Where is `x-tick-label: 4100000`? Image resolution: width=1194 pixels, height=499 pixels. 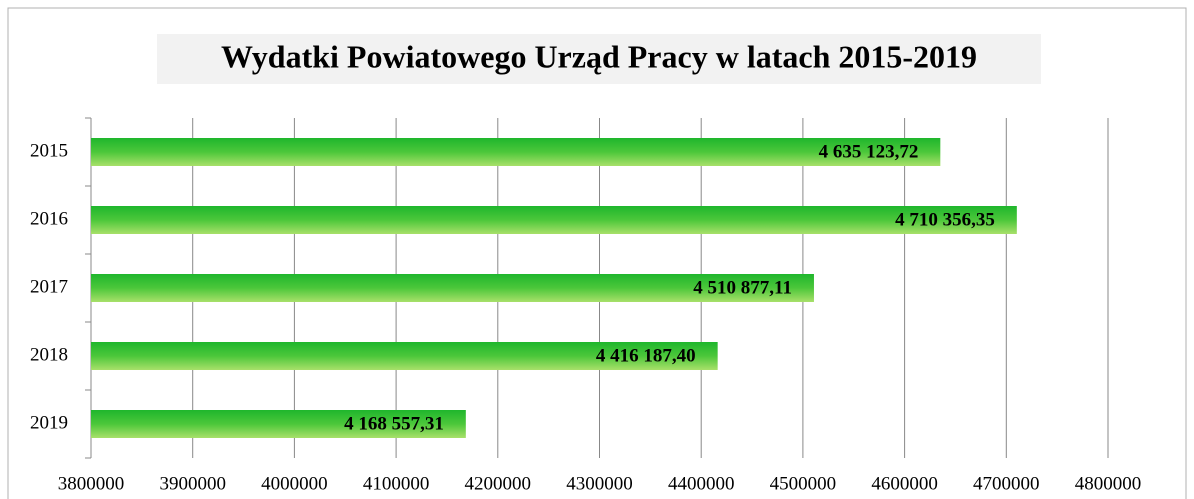 x-tick-label: 4100000 is located at coordinates (396, 483).